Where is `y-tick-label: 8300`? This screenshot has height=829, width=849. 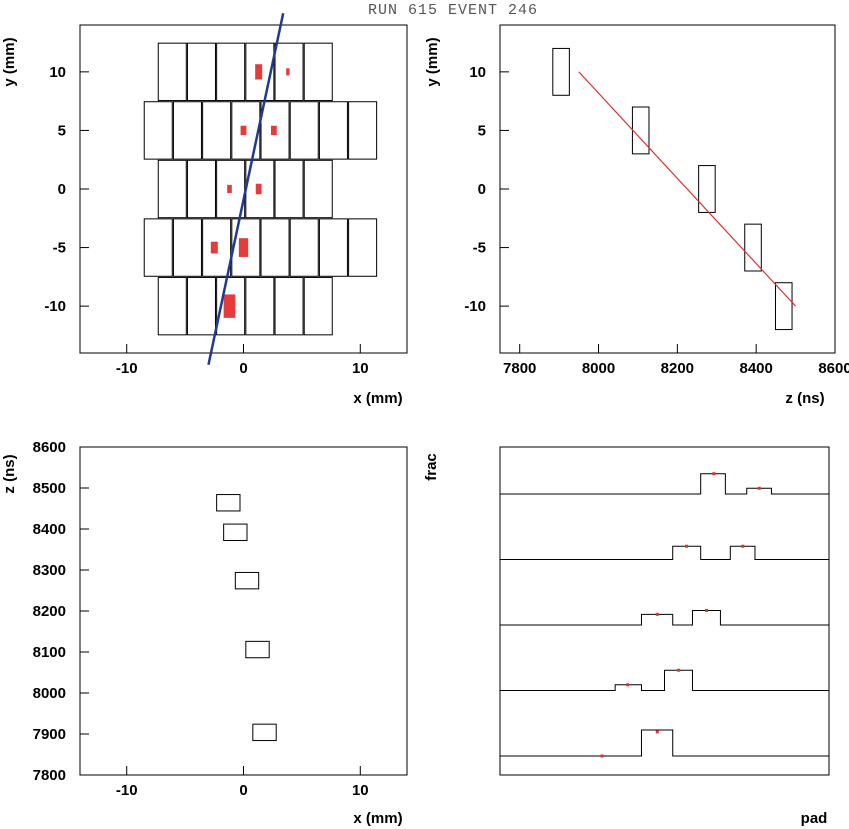 y-tick-label: 8300 is located at coordinates (49, 570).